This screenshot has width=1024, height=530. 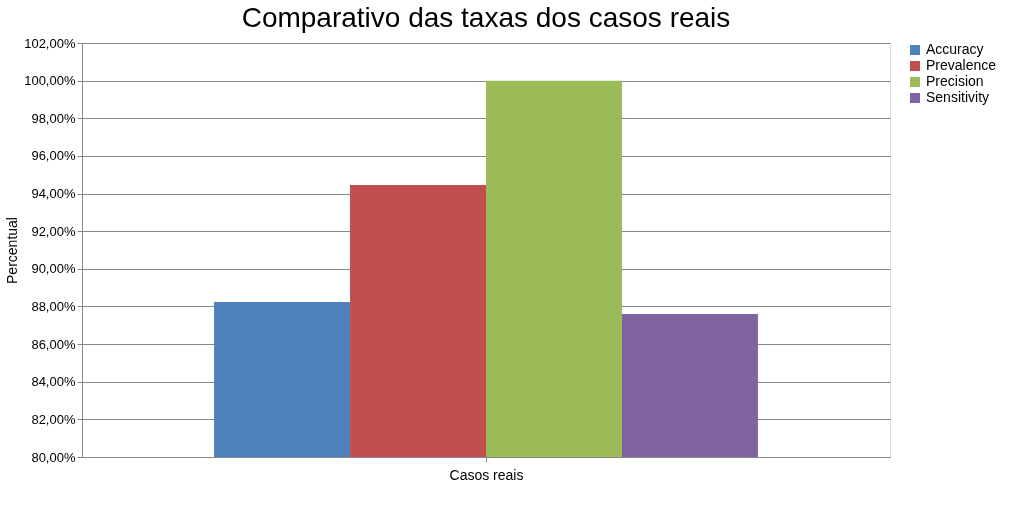 What do you see at coordinates (486, 17) in the screenshot?
I see `chart-title: Comparativo das taxas dos casos reais` at bounding box center [486, 17].